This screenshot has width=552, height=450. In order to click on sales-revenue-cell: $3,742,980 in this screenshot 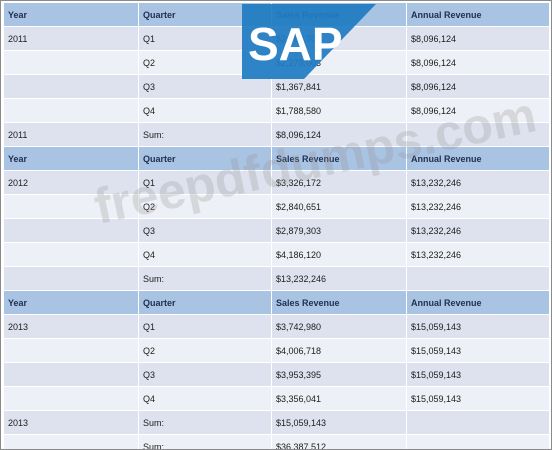, I will do `click(339, 326)`.